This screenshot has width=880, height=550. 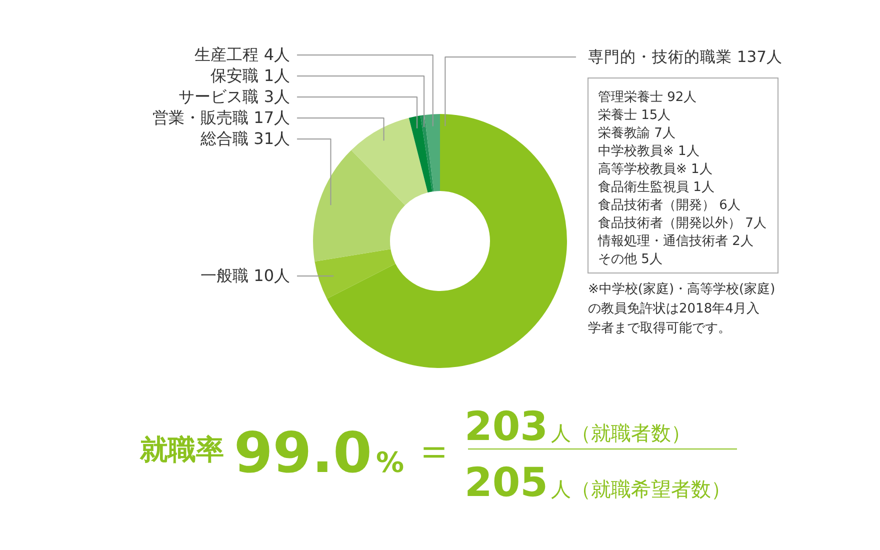 What do you see at coordinates (685, 57) in the screenshot?
I see `slice-label: 専門的・技術的職業 137人` at bounding box center [685, 57].